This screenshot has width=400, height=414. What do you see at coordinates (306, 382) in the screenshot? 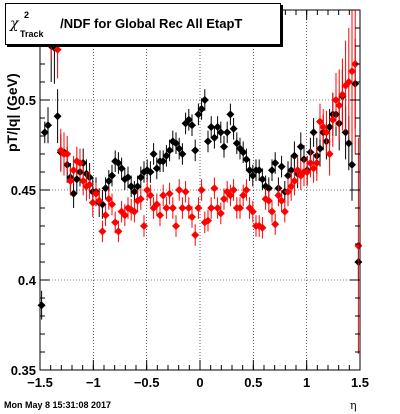
I see `x-tick-label: 1` at bounding box center [306, 382].